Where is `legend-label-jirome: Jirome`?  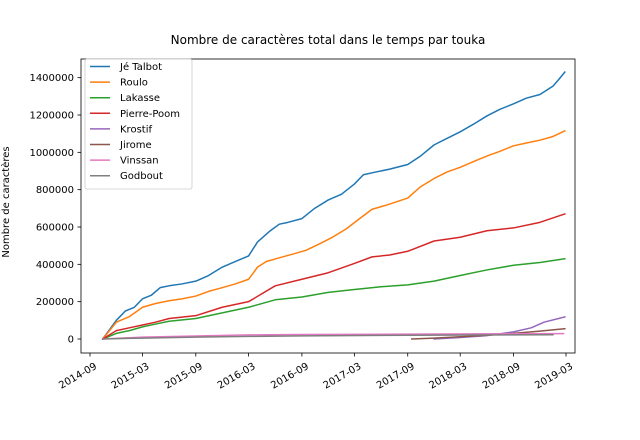
legend-label-jirome: Jirome is located at coordinates (135, 145).